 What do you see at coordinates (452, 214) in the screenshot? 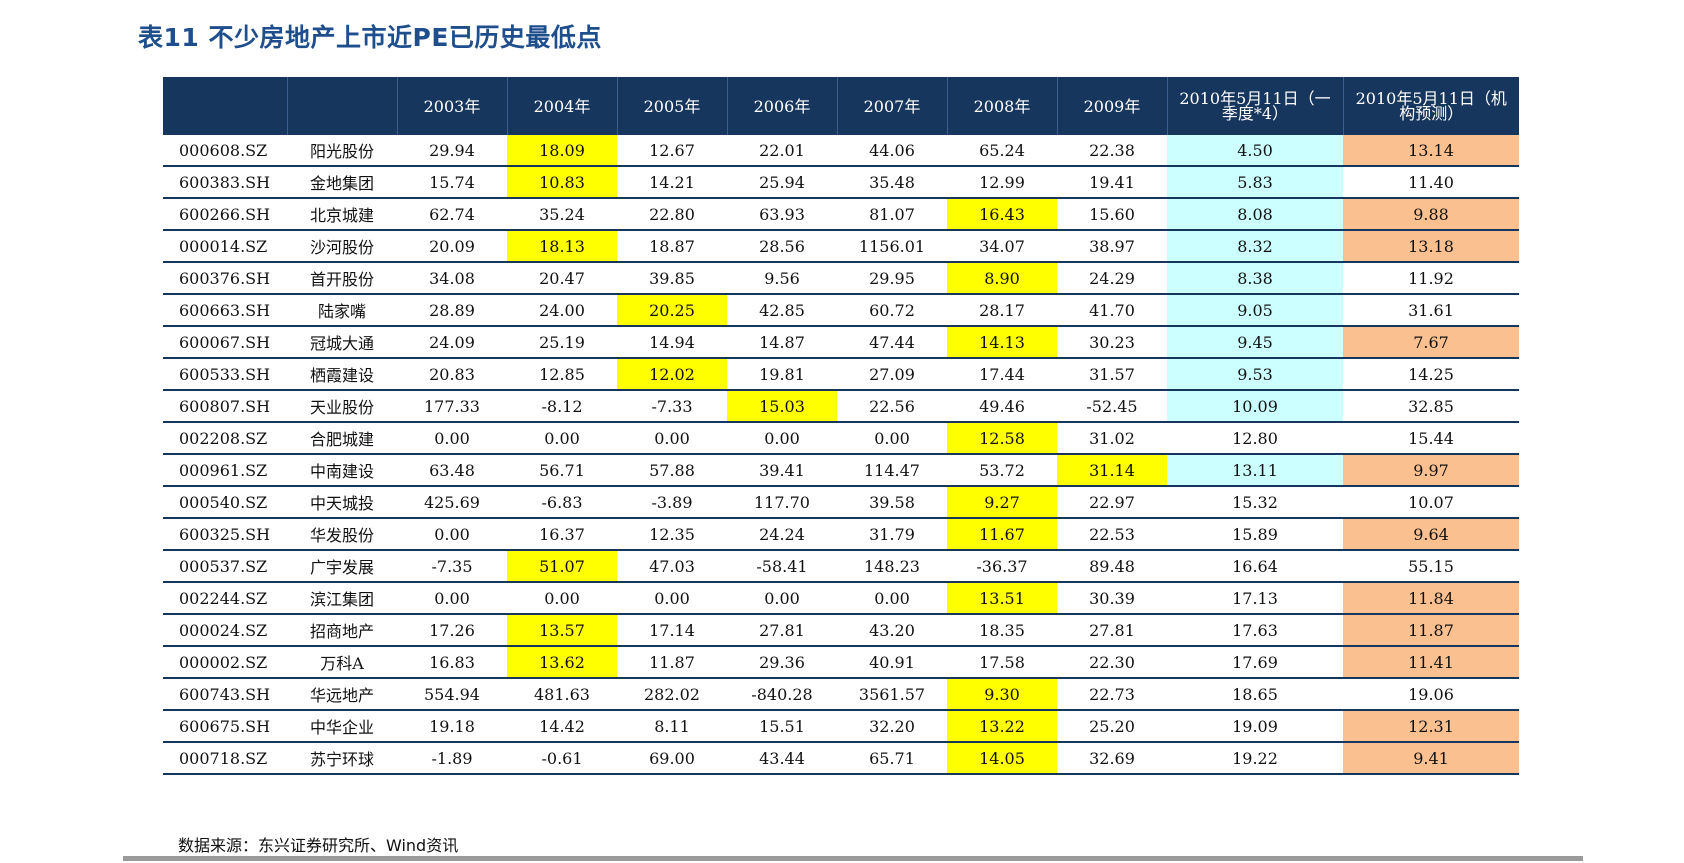
I see `pe-value-cell: 62.74` at bounding box center [452, 214].